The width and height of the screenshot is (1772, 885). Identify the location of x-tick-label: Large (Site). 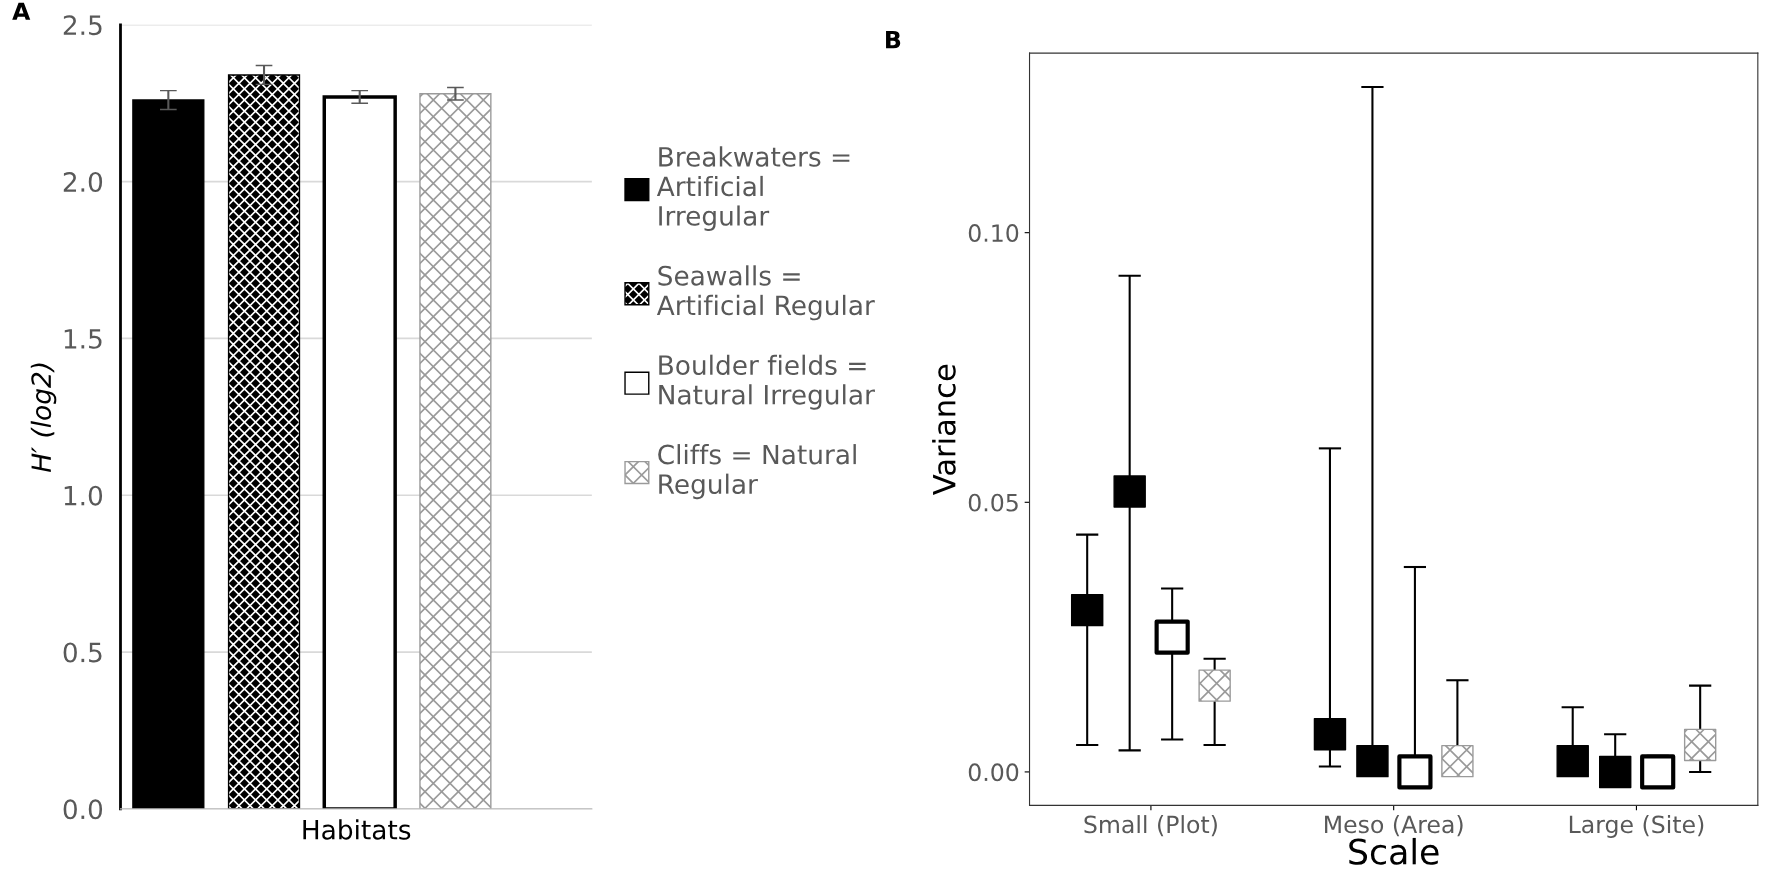
(1636, 826).